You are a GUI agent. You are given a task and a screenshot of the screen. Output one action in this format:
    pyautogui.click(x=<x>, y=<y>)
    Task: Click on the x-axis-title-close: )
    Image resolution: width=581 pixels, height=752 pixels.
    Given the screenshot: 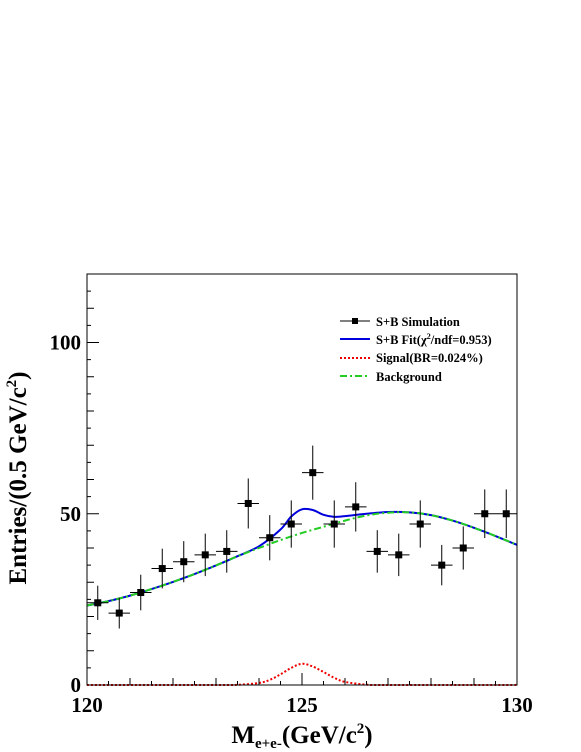 What is the action you would take?
    pyautogui.click(x=368, y=735)
    